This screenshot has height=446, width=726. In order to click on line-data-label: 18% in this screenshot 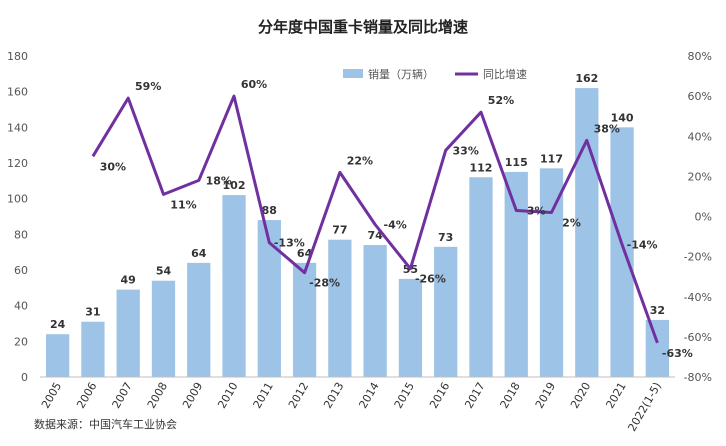, I will do `click(219, 180)`.